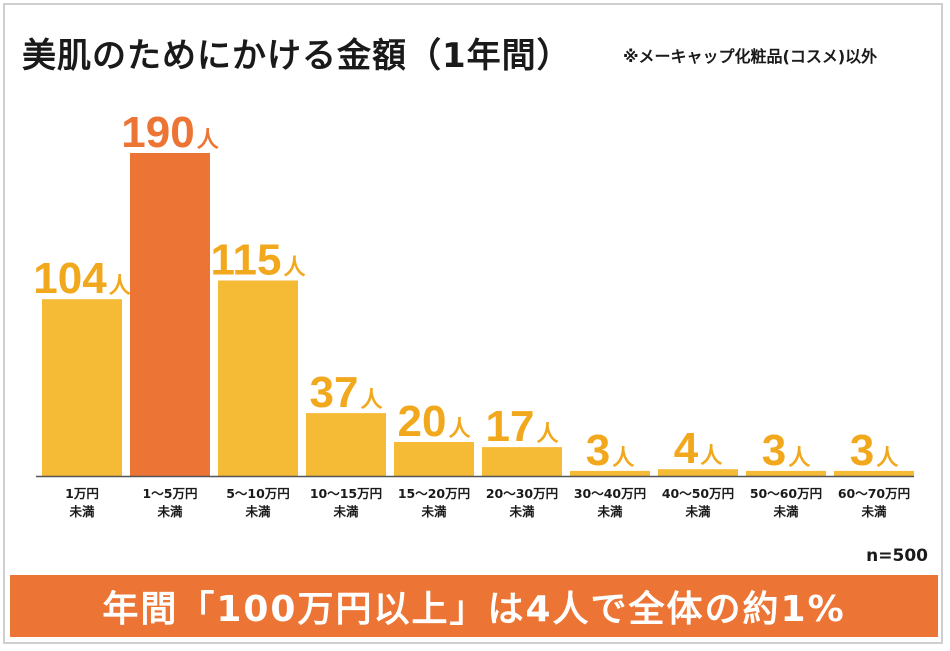 The height and width of the screenshot is (651, 950). What do you see at coordinates (169, 132) in the screenshot?
I see `data-label: 190人` at bounding box center [169, 132].